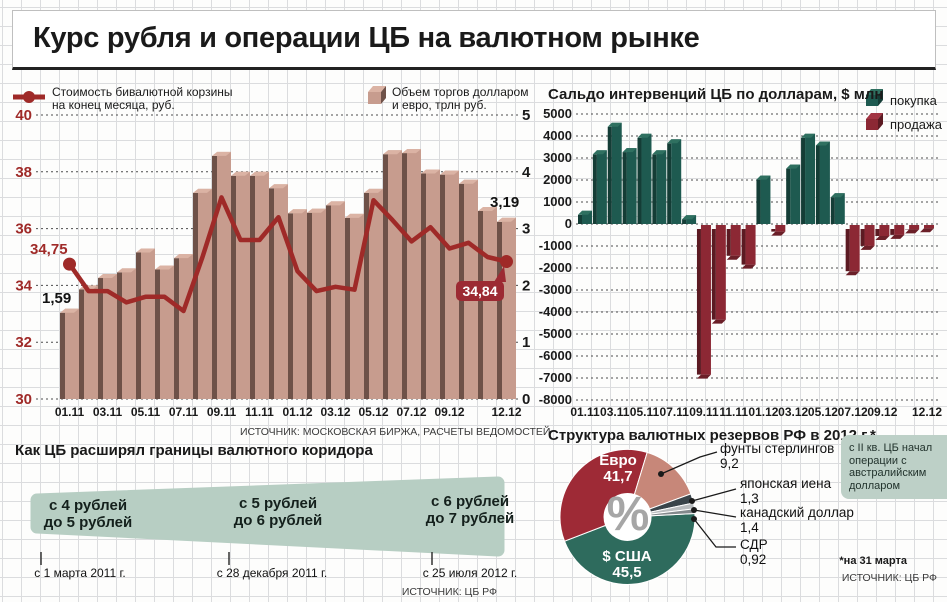  I want to click on left-chart-month-label: 03.11, so click(108, 412).